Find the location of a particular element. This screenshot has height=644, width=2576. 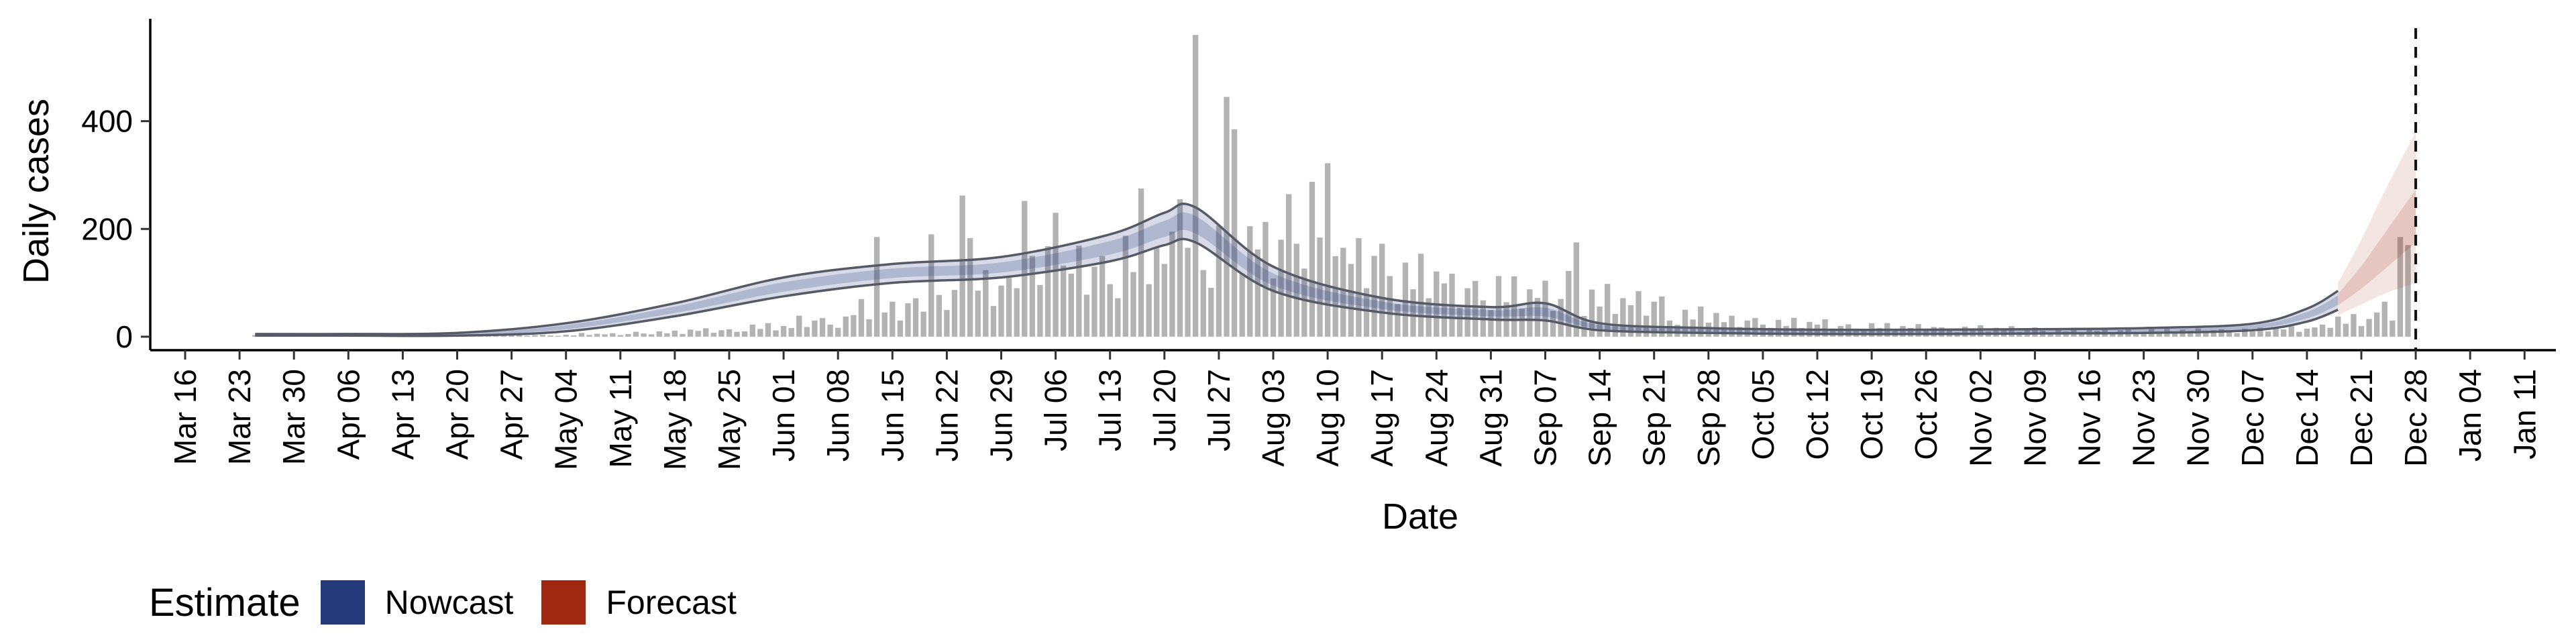

x-tick-label: May 25 is located at coordinates (729, 419).